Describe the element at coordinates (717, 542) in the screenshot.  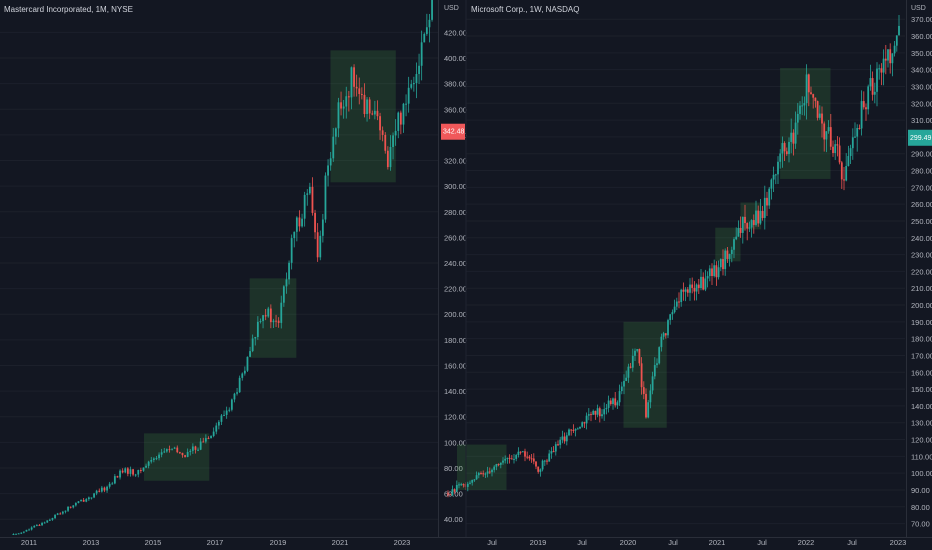
I see `x-tick-label: 2021` at that location.